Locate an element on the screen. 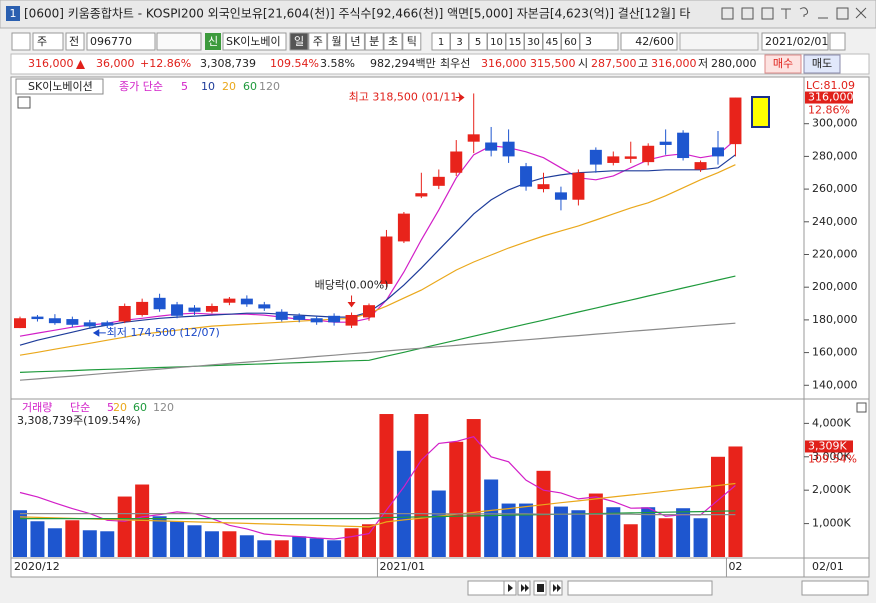 The height and width of the screenshot is (603, 876). y-tick-label: 1,000K is located at coordinates (831, 523).